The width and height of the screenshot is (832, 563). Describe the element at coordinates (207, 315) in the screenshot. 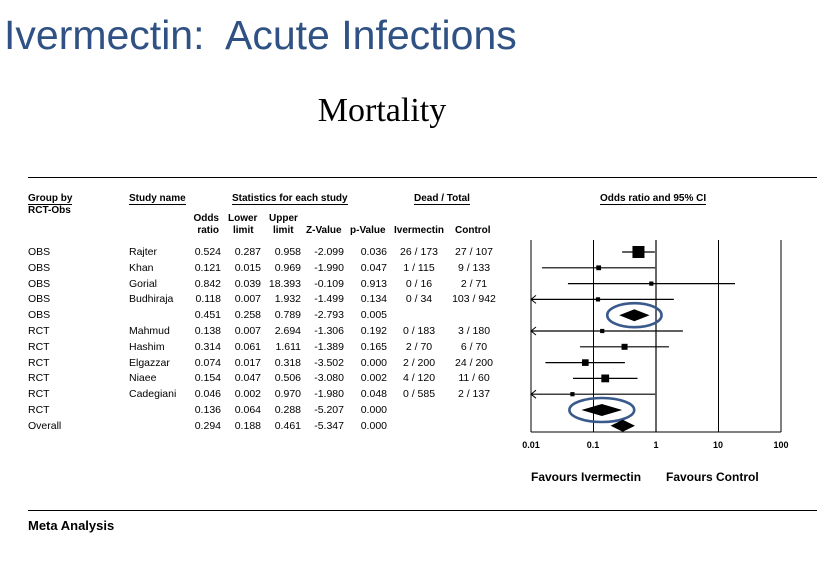

I see `cell-or: 0.451` at that location.